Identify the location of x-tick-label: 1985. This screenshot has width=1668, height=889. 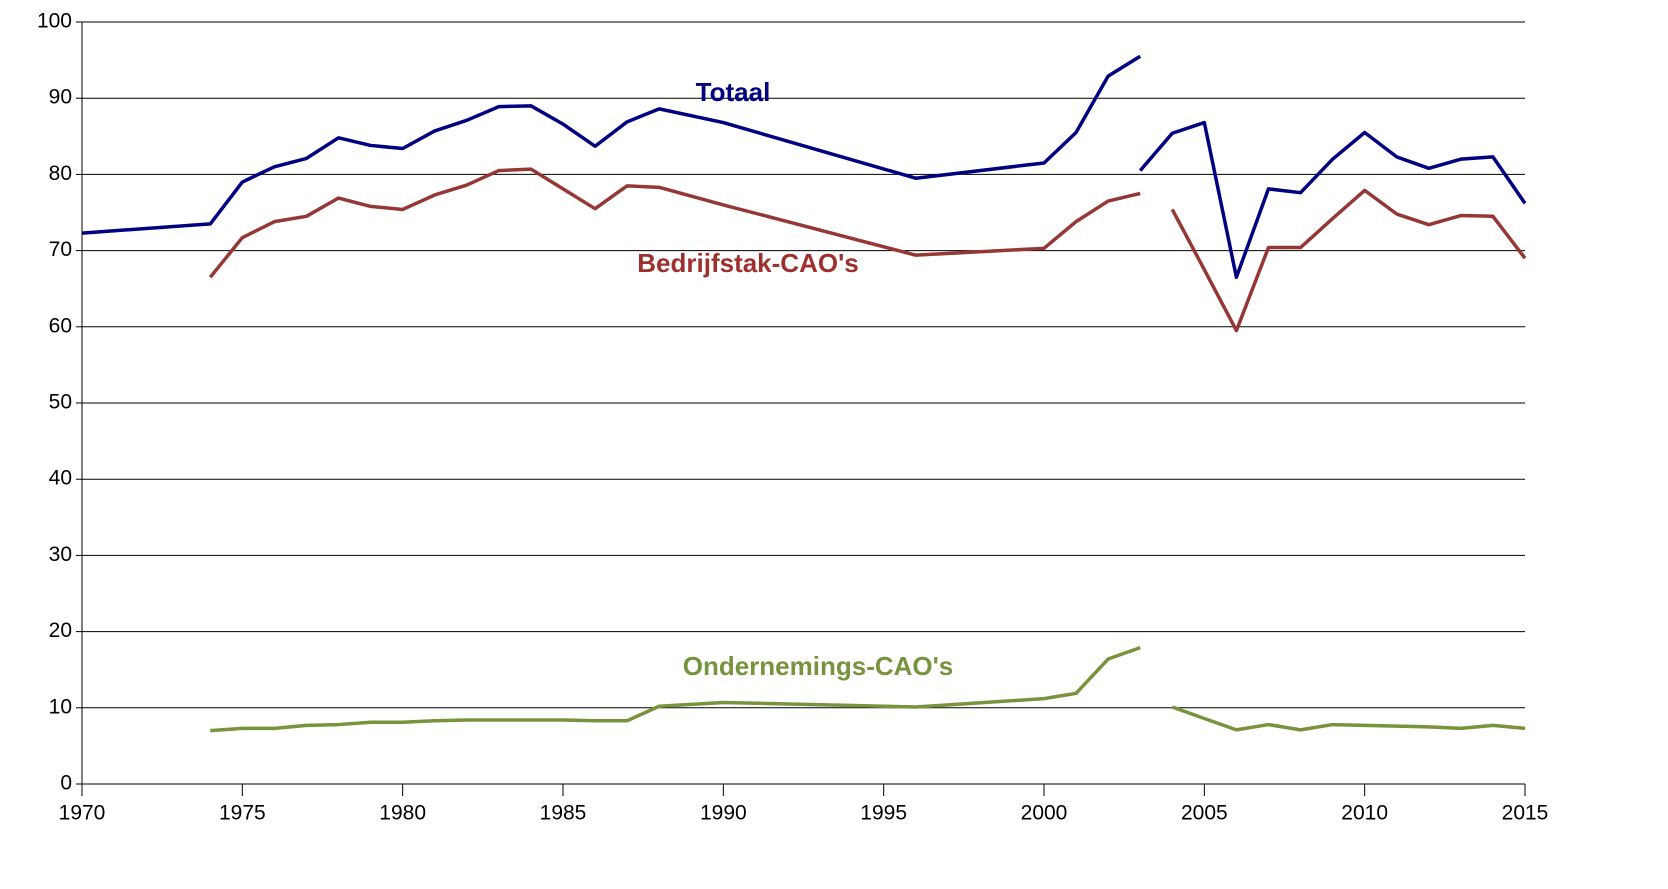
(563, 813).